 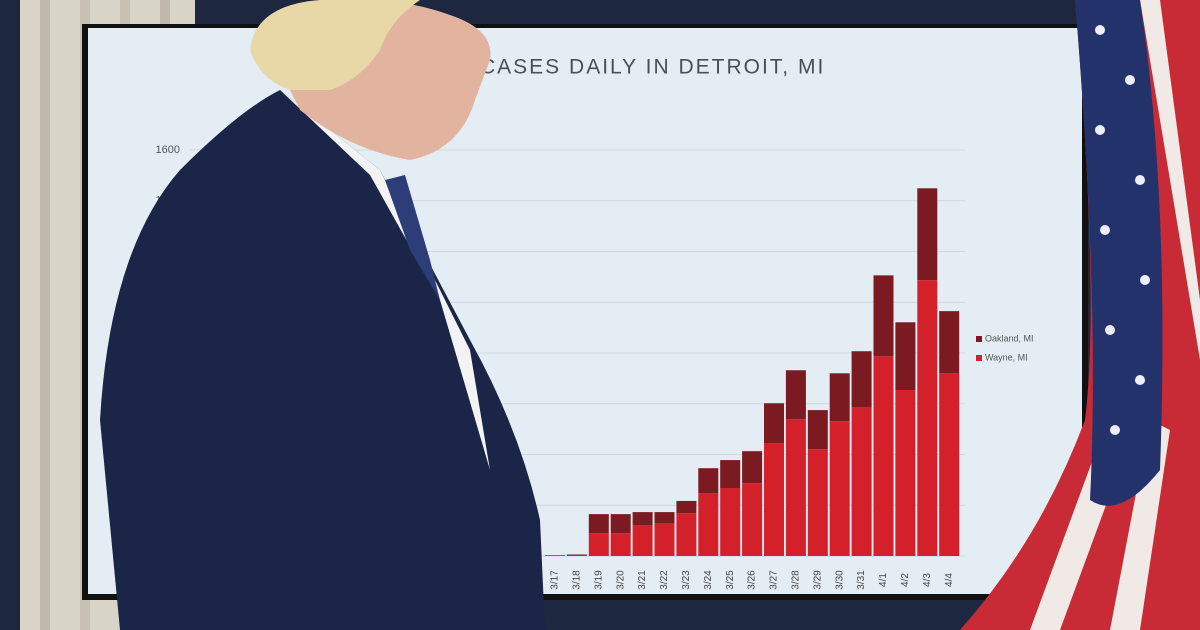 I want to click on x-tick-label: 3/19, so click(x=598, y=580).